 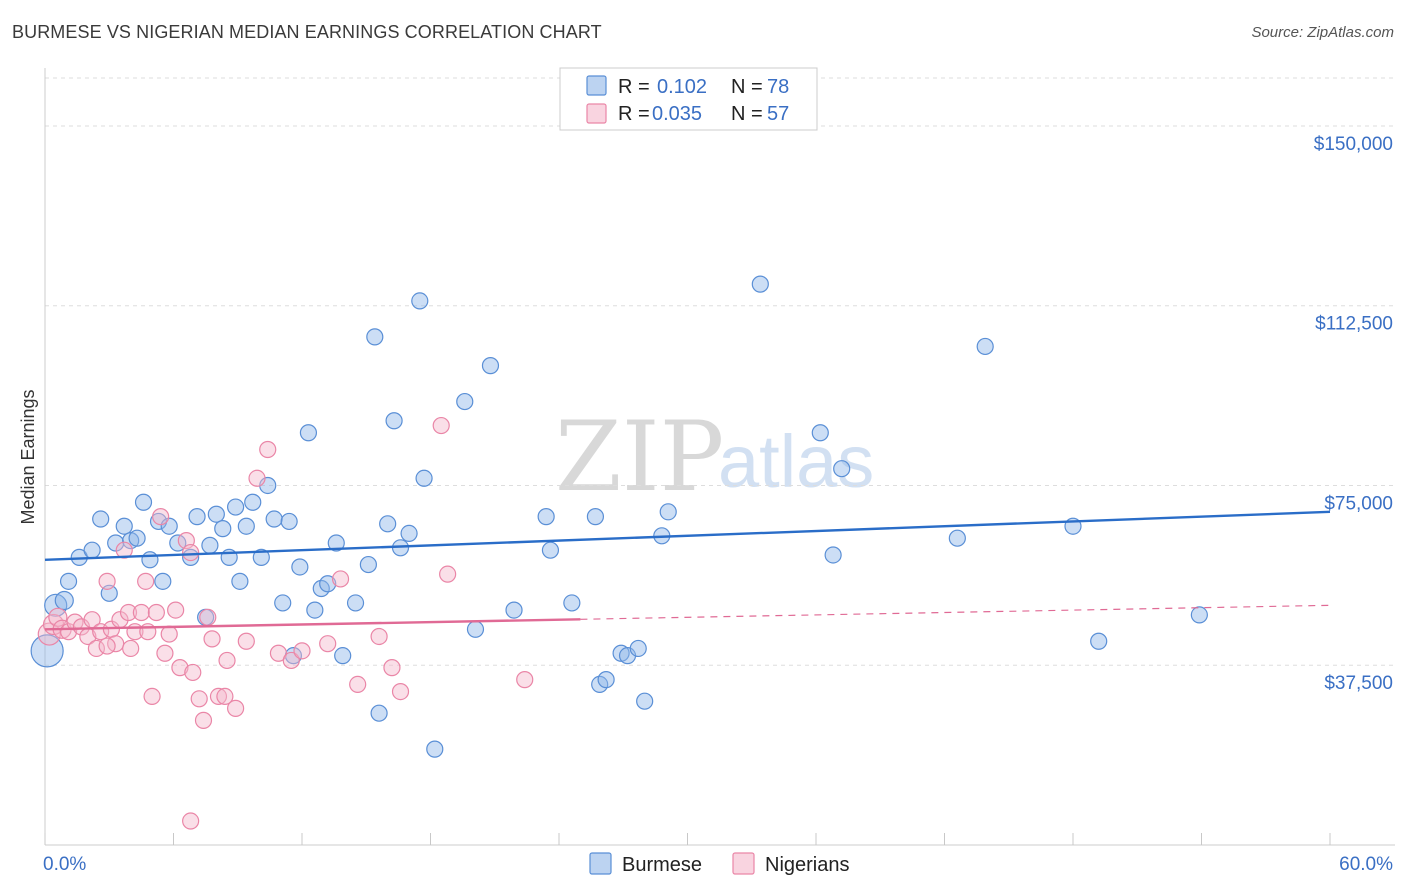 I want to click on trendline-burmese, so click(x=687, y=535).